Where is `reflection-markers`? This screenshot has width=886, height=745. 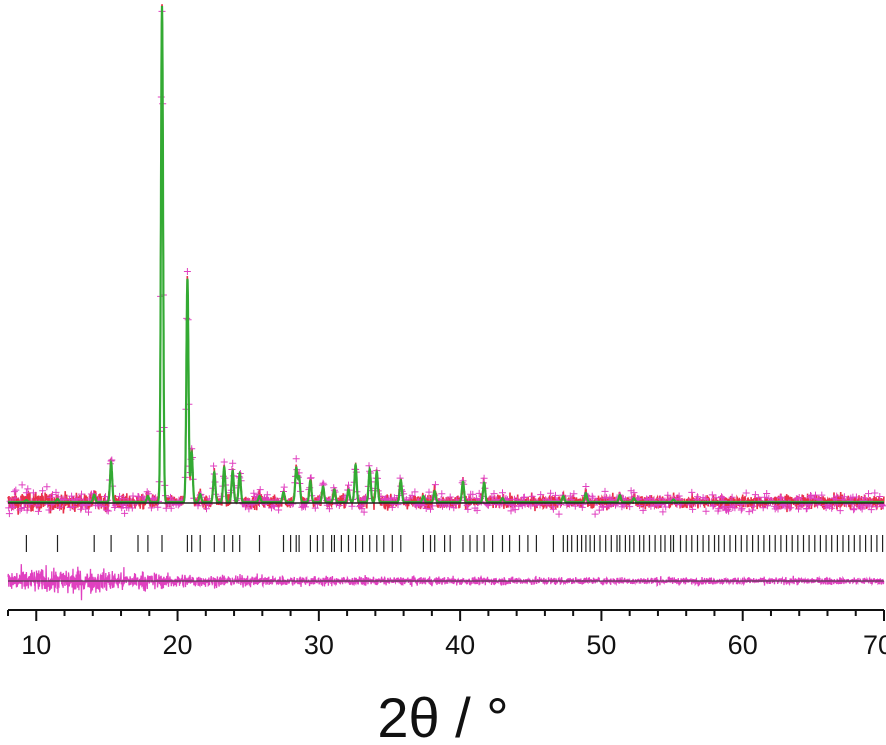 reflection-markers is located at coordinates (454, 543).